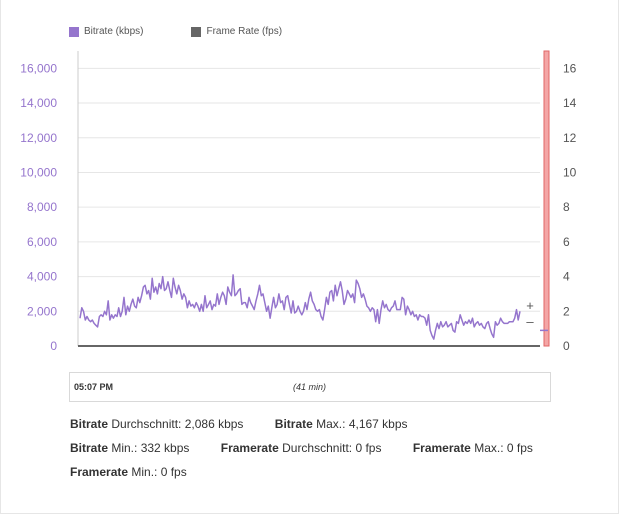  What do you see at coordinates (42, 311) in the screenshot?
I see `y-left-tick-label: 2,000` at bounding box center [42, 311].